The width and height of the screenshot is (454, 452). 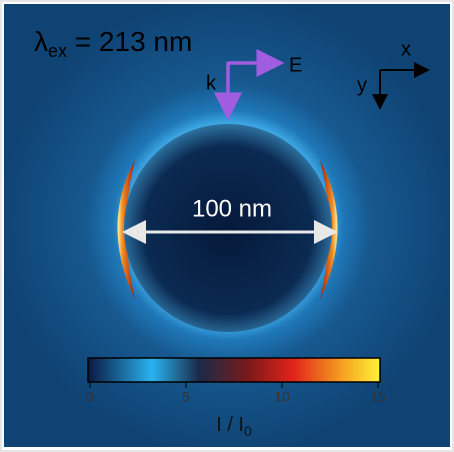 What do you see at coordinates (248, 431) in the screenshot?
I see `label-sub: 0` at bounding box center [248, 431].